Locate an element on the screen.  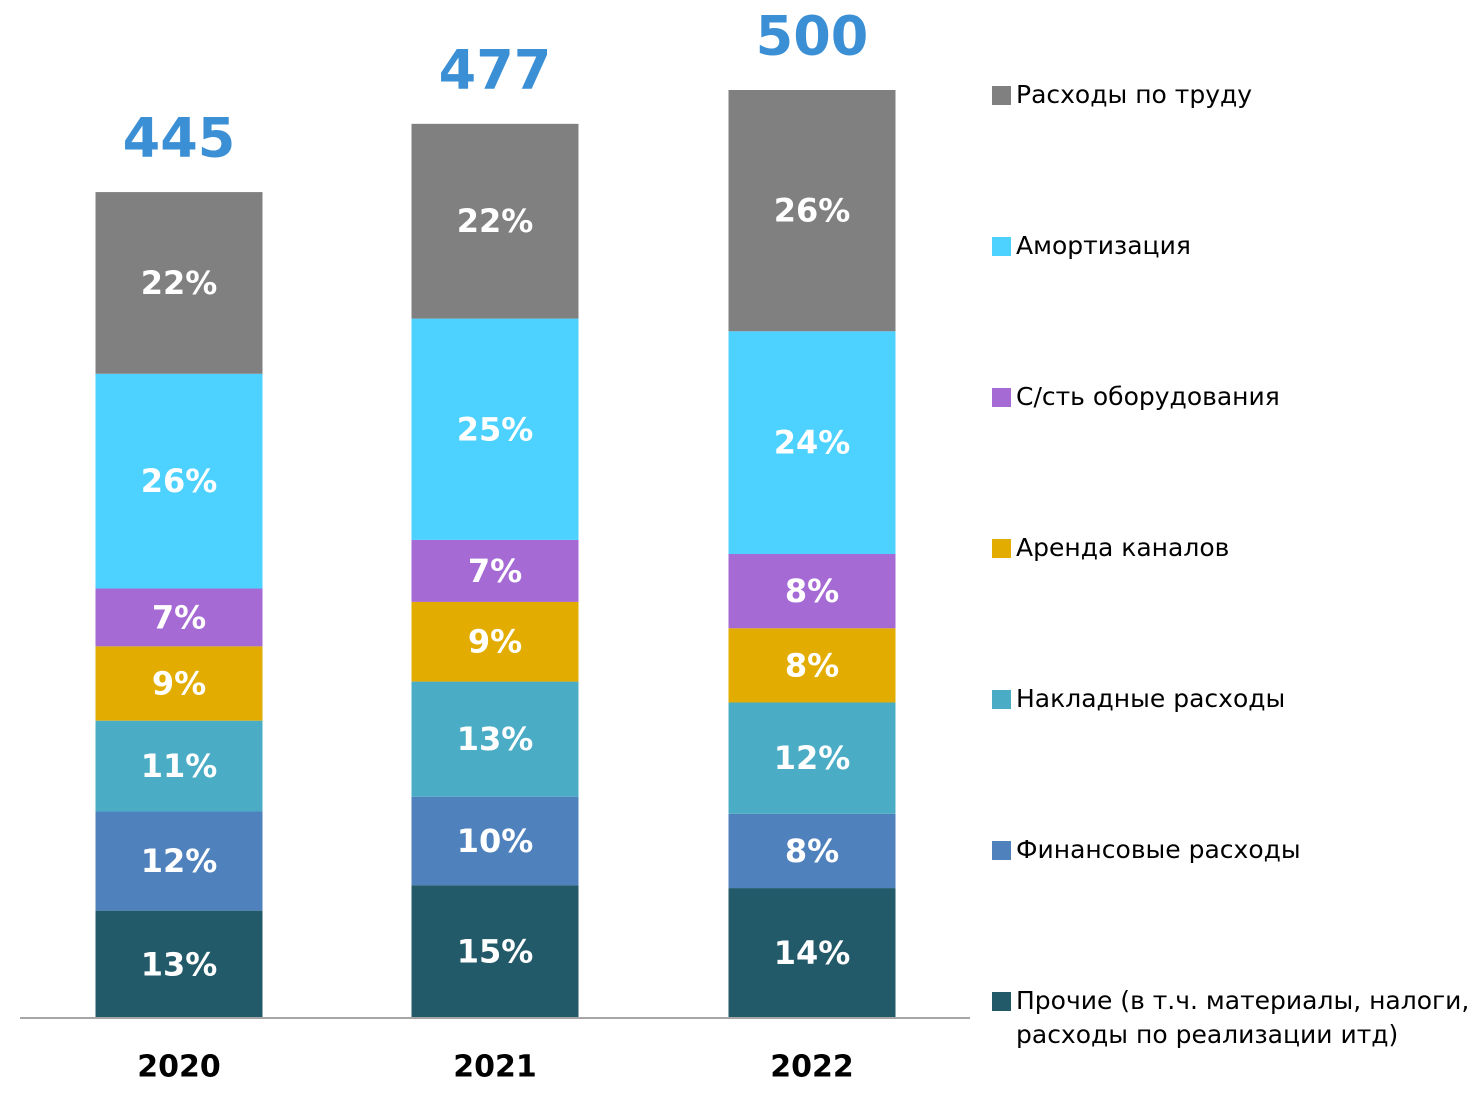
data-label: 24% is located at coordinates (812, 443).